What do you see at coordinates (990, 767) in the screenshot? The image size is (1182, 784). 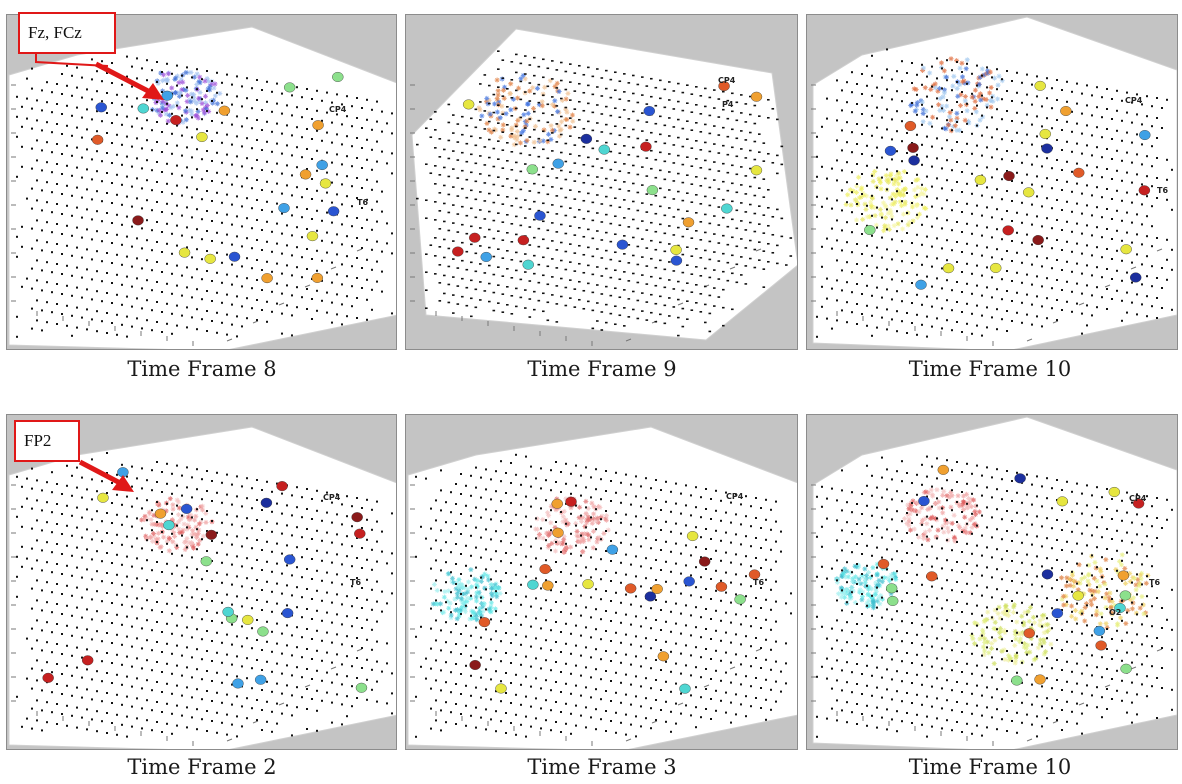 I see `caption-time-frame-10-bottom: Time Frame 10` at bounding box center [990, 767].